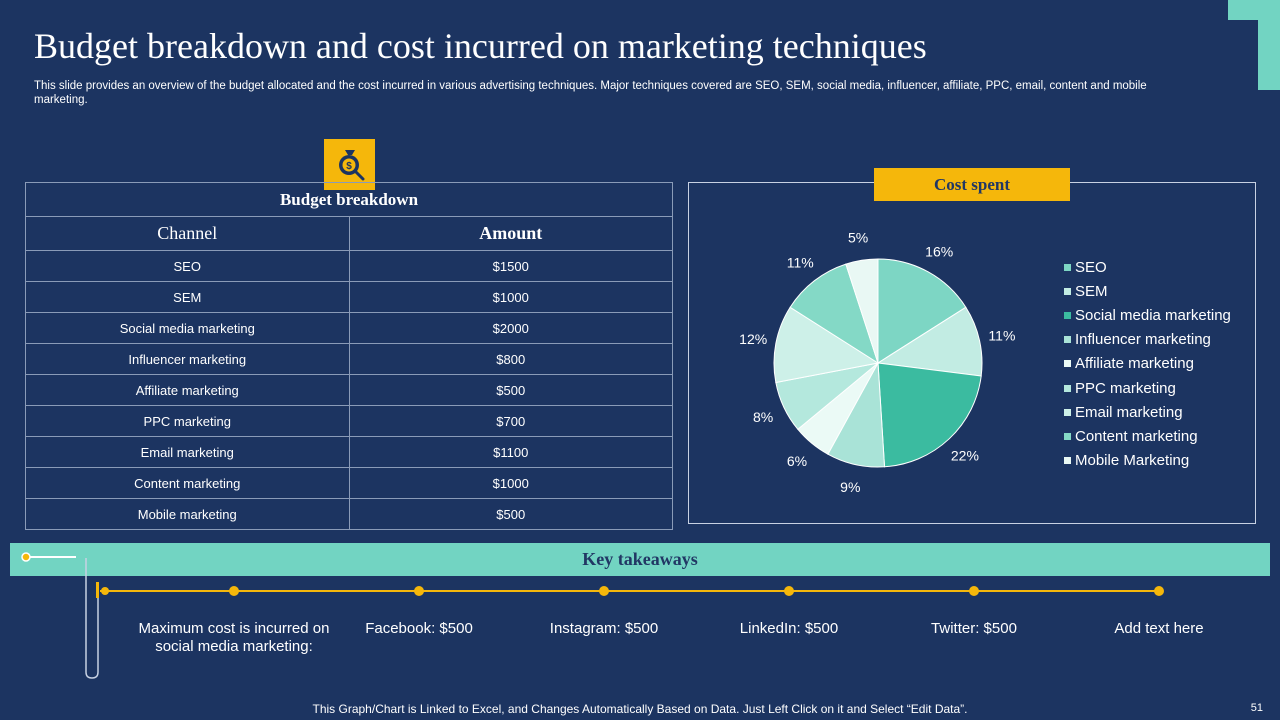  What do you see at coordinates (858, 238) in the screenshot?
I see `pie-slice-label: 5%` at bounding box center [858, 238].